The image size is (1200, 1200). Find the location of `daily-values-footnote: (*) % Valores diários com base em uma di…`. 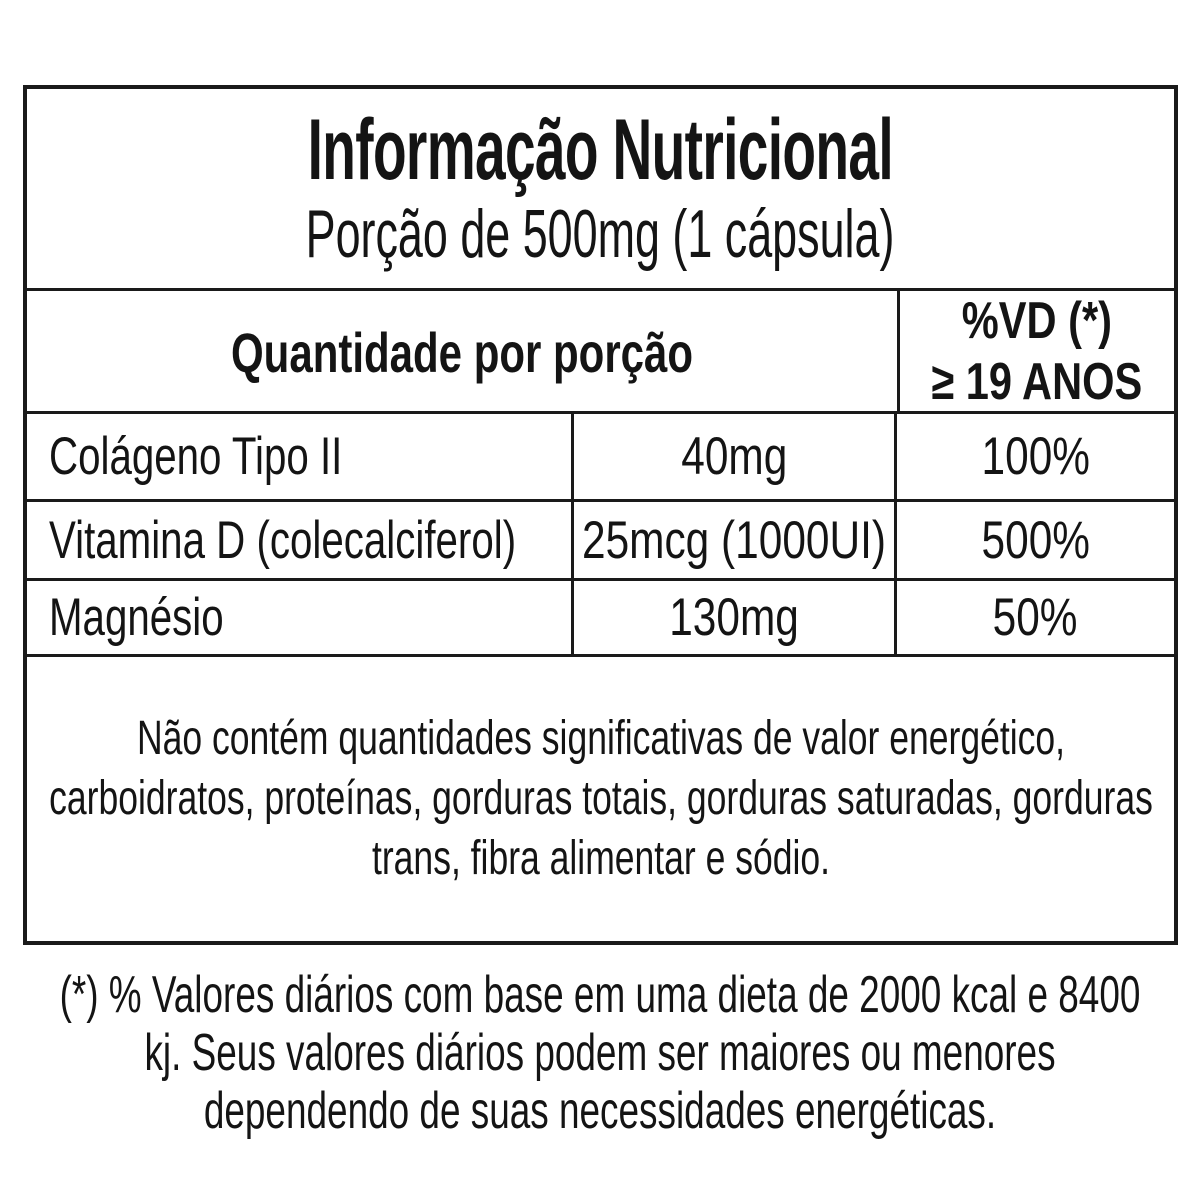

daily-values-footnote: (*) % Valores diários com base em uma di… is located at coordinates (600, 1053).